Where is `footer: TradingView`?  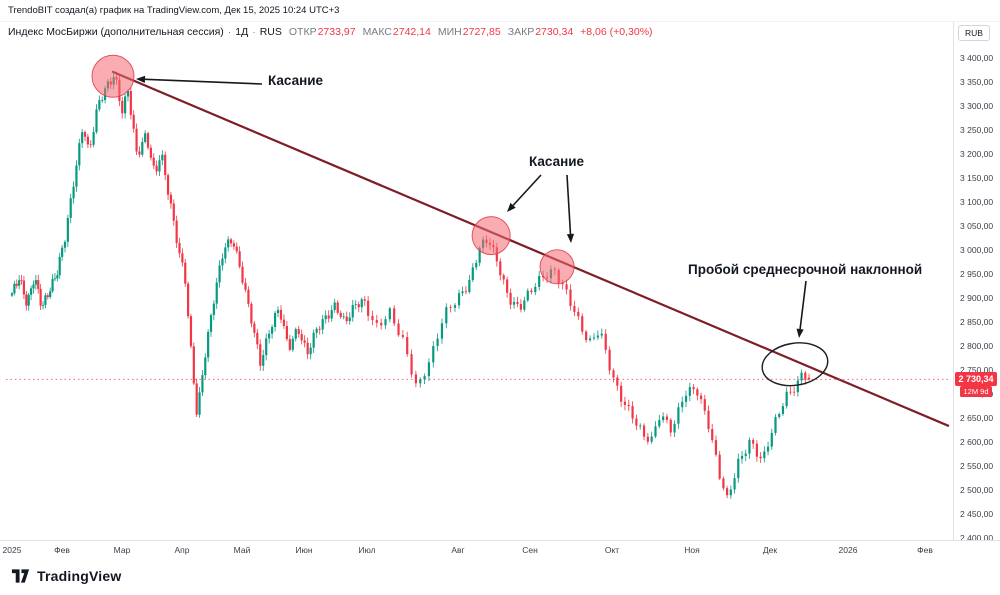
footer: TradingView is located at coordinates (500, 576).